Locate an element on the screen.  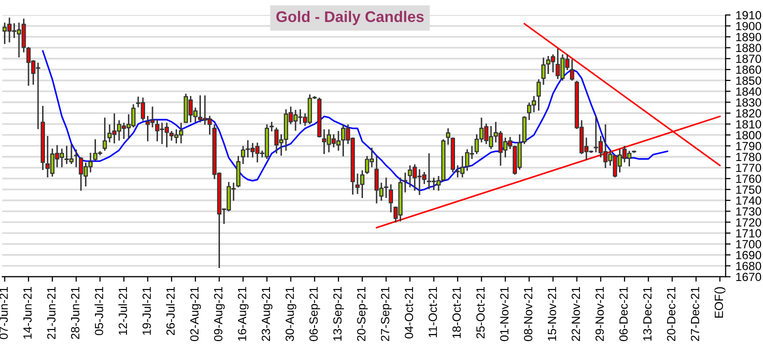
x-tick-label: 08-Nov-21 is located at coordinates (528, 314).